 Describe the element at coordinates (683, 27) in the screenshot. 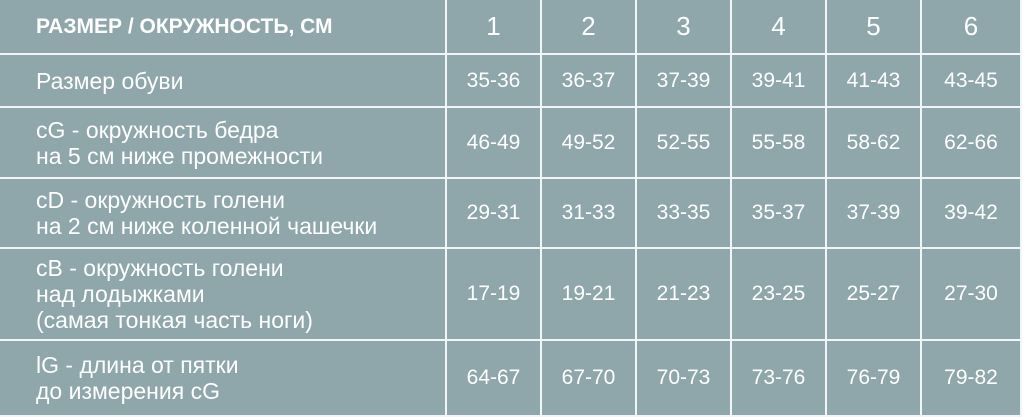

I see `size-header: 3` at that location.